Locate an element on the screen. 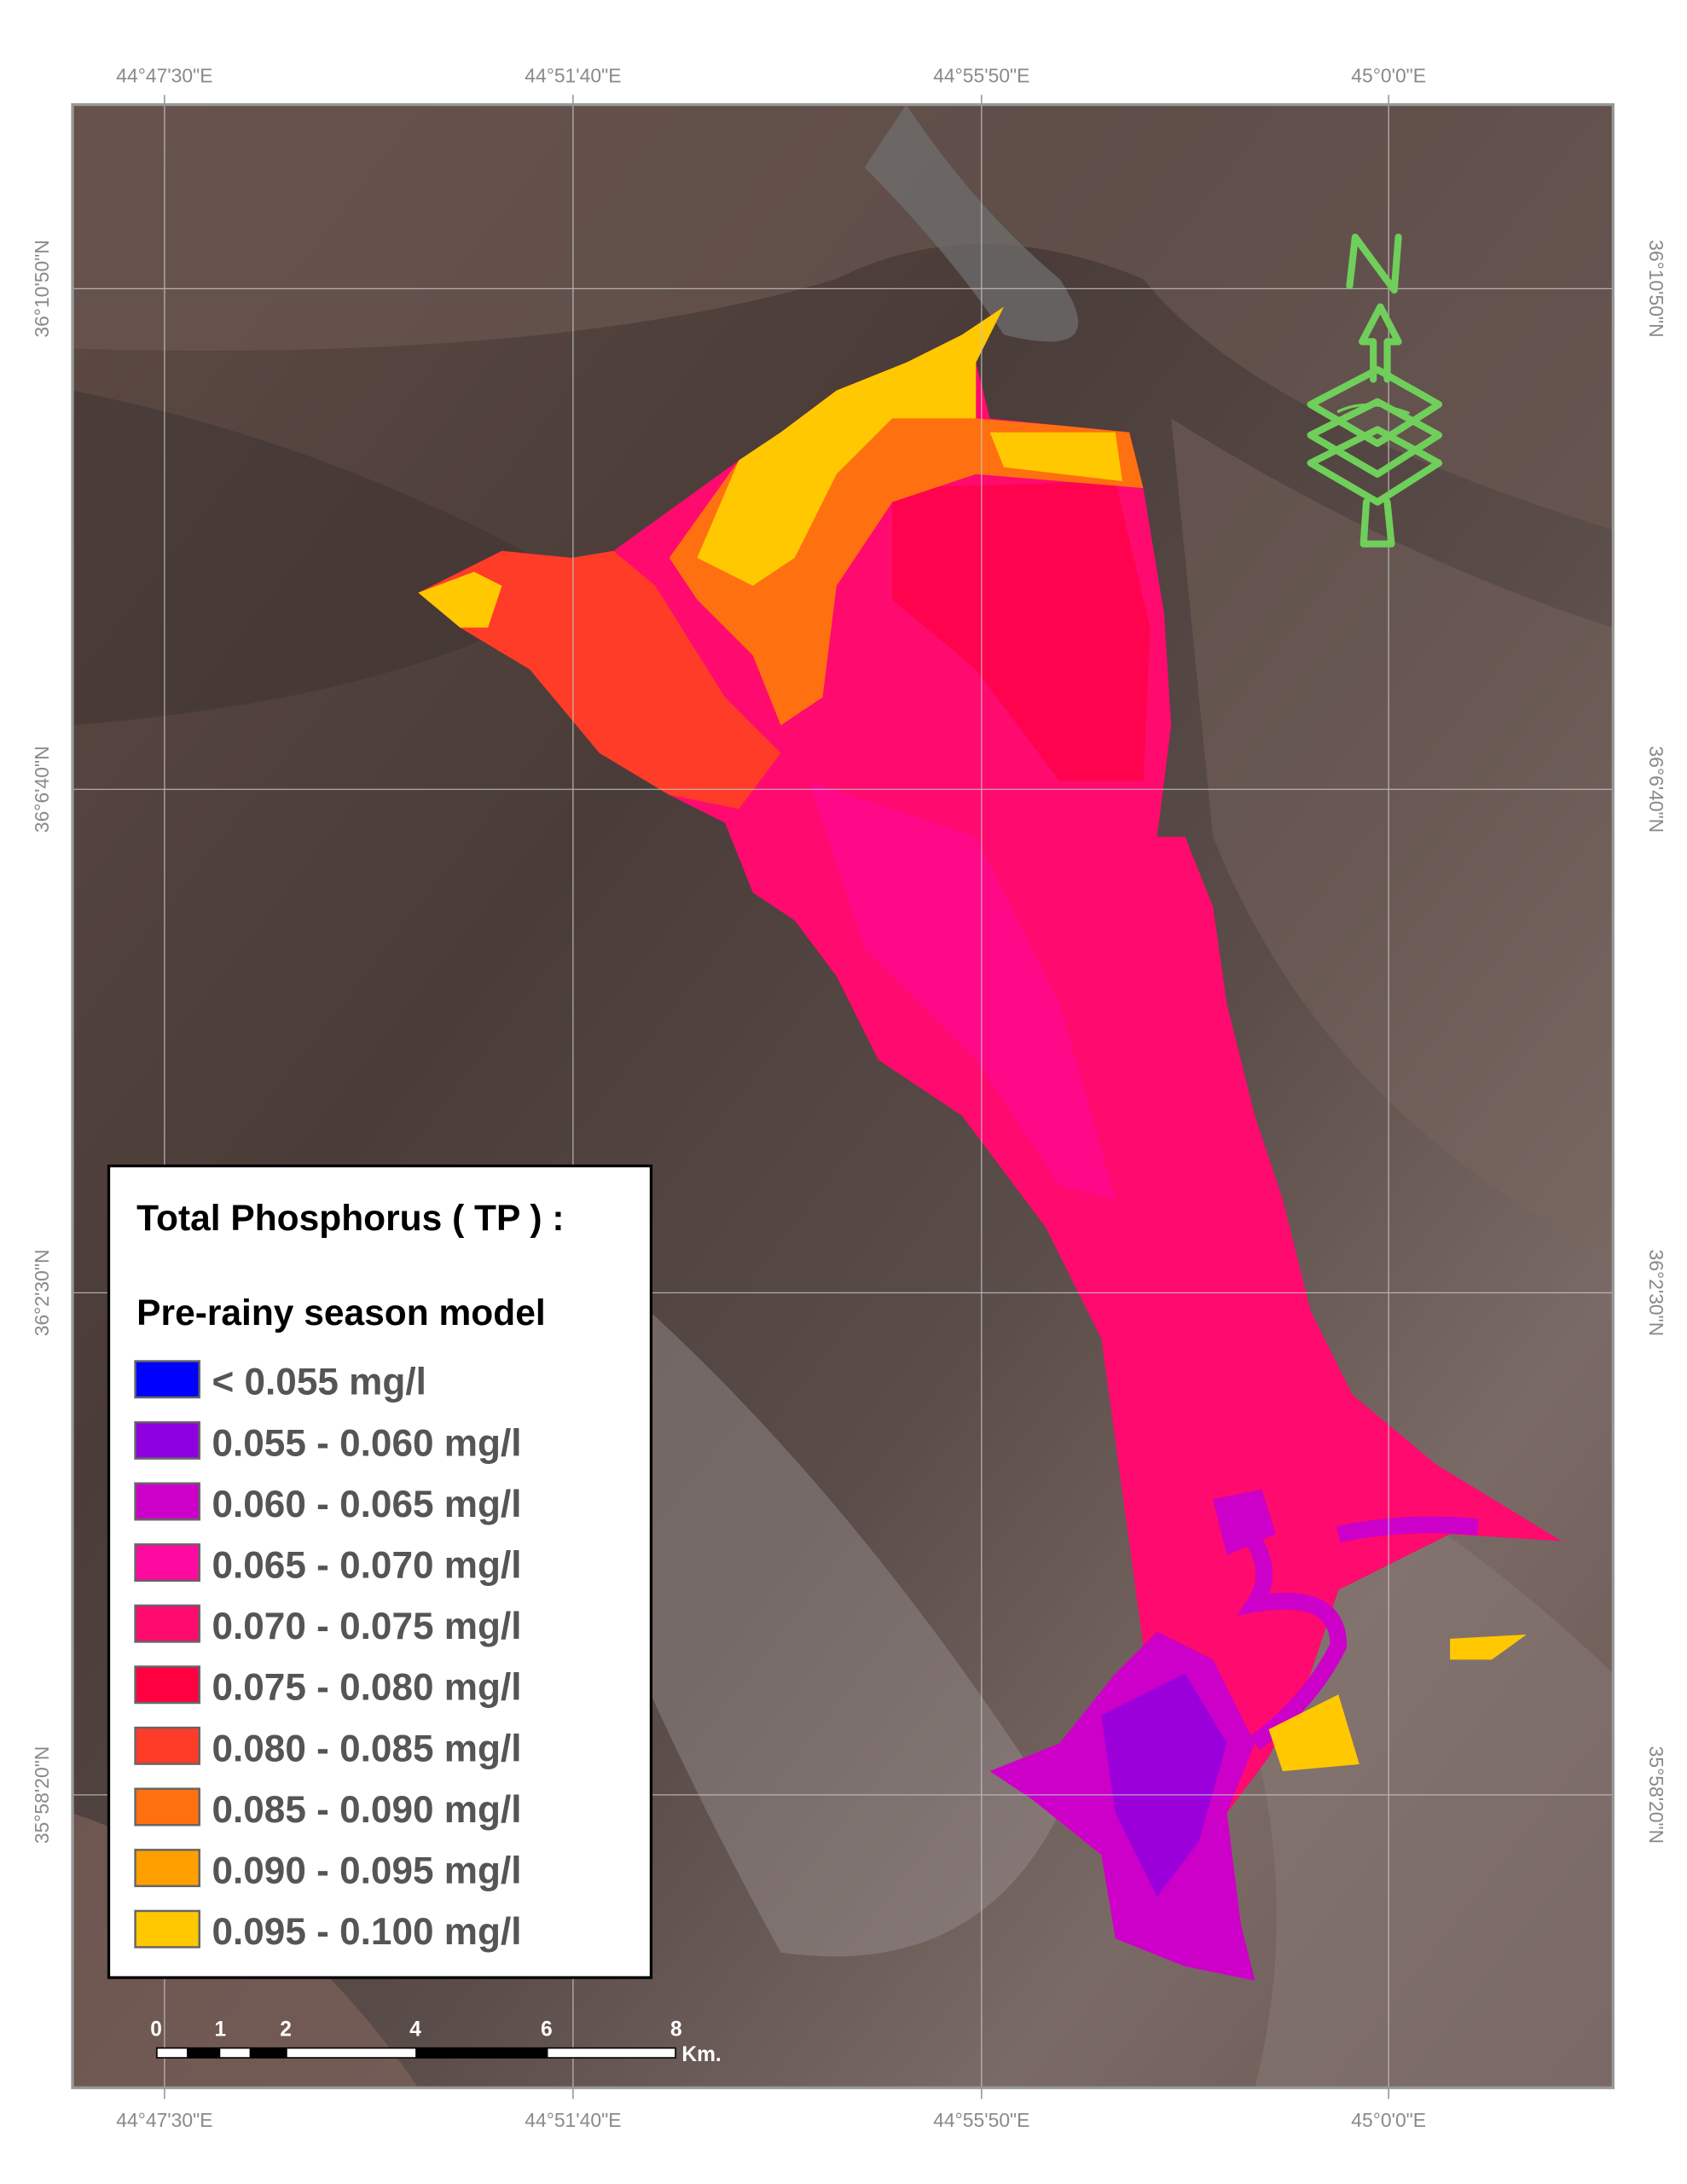  north-arrow-layers-icon is located at coordinates (1375, 391).